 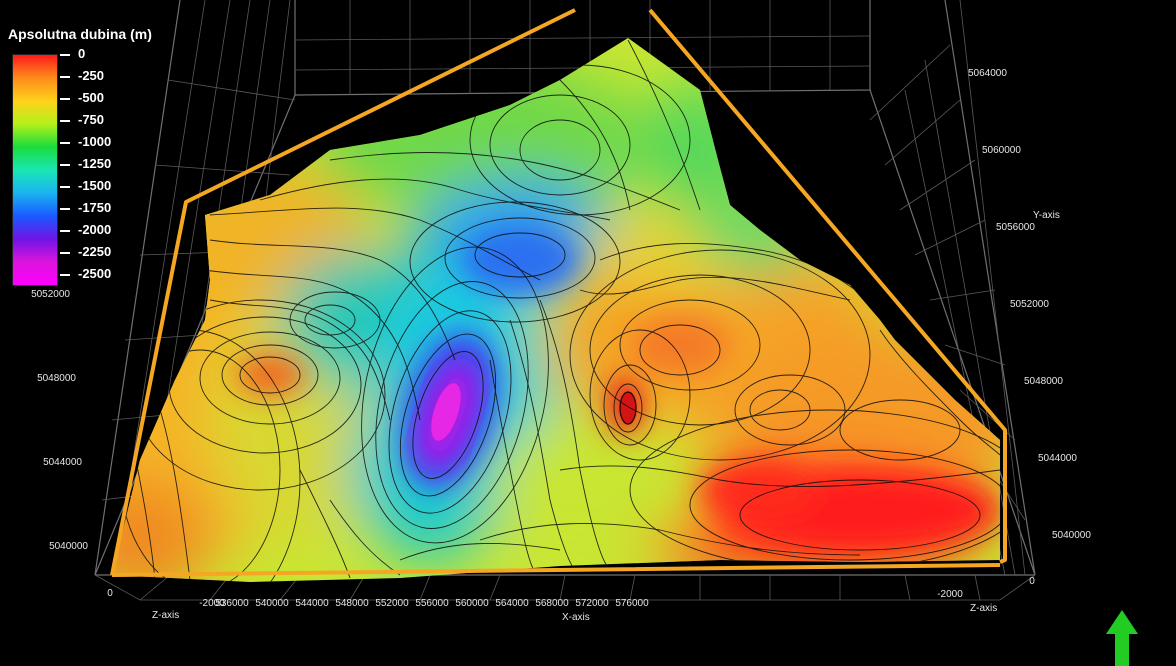 What do you see at coordinates (1001, 150) in the screenshot?
I see `y-tick-label-right: 5060000` at bounding box center [1001, 150].